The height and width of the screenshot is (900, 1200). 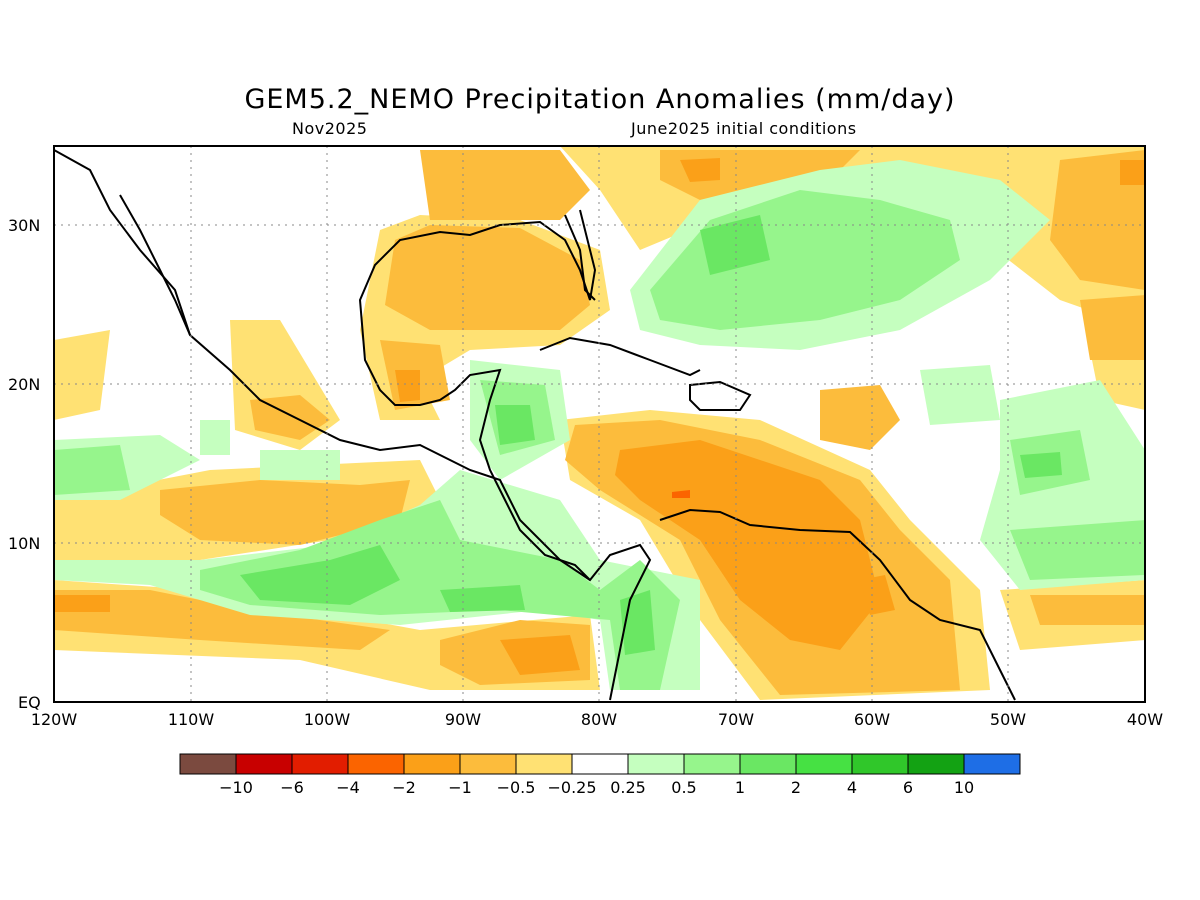 What do you see at coordinates (24, 543) in the screenshot?
I see `y-tick-label: 10N` at bounding box center [24, 543].